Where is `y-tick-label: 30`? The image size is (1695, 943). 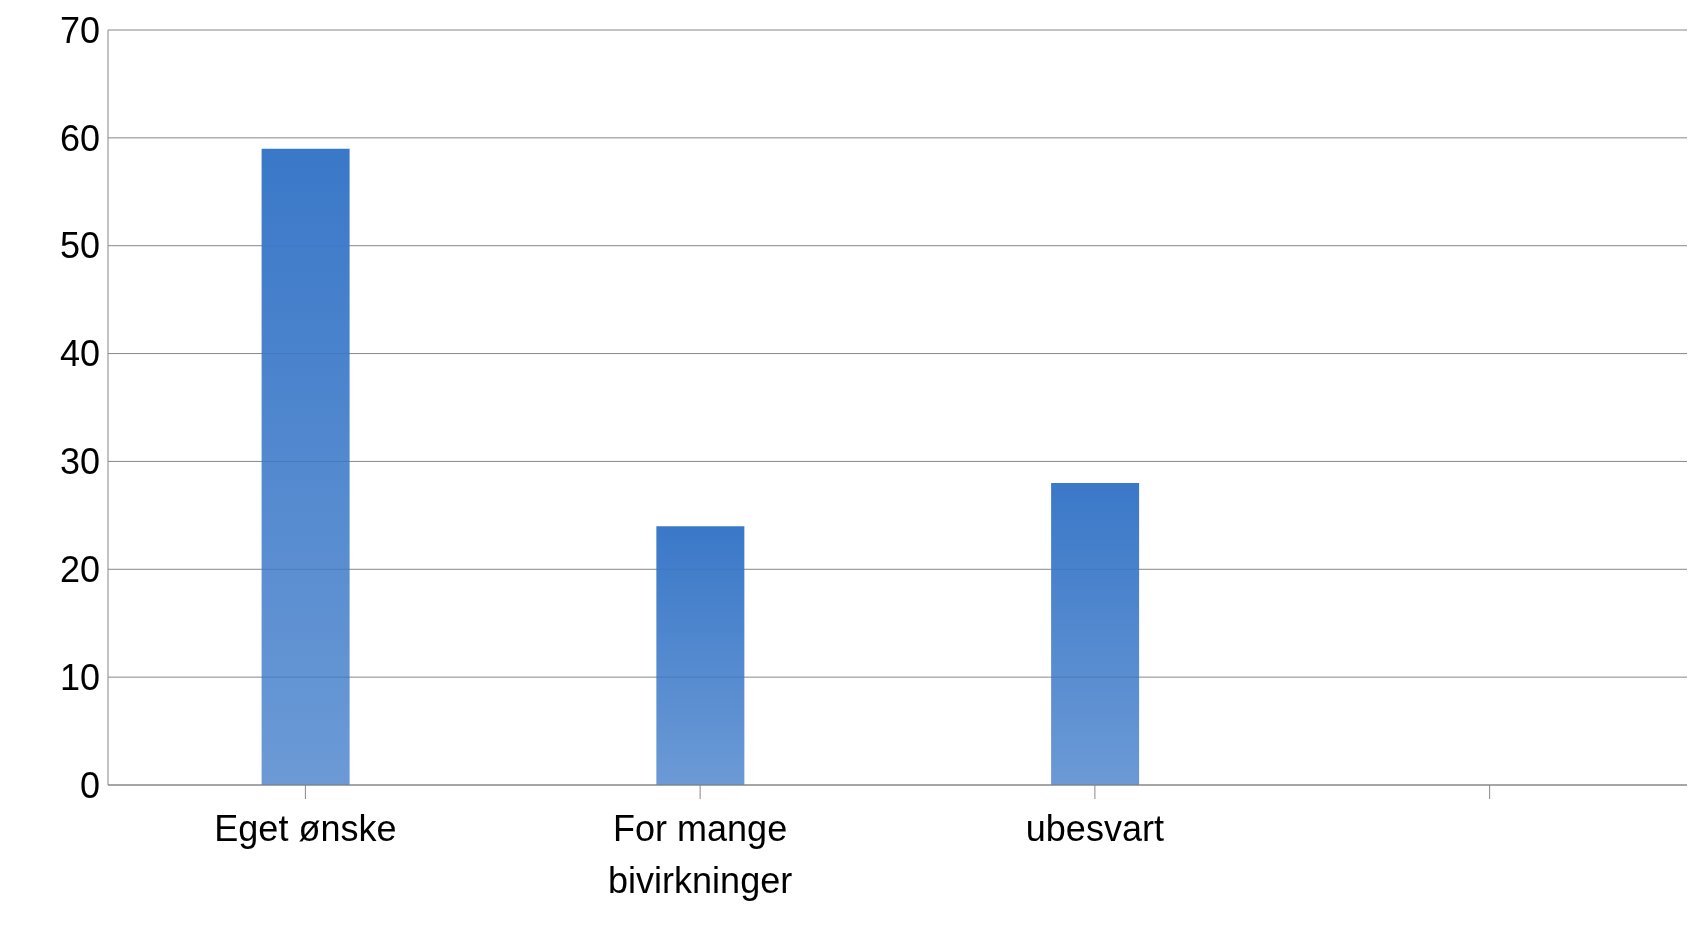 y-tick-label: 30 is located at coordinates (79, 462).